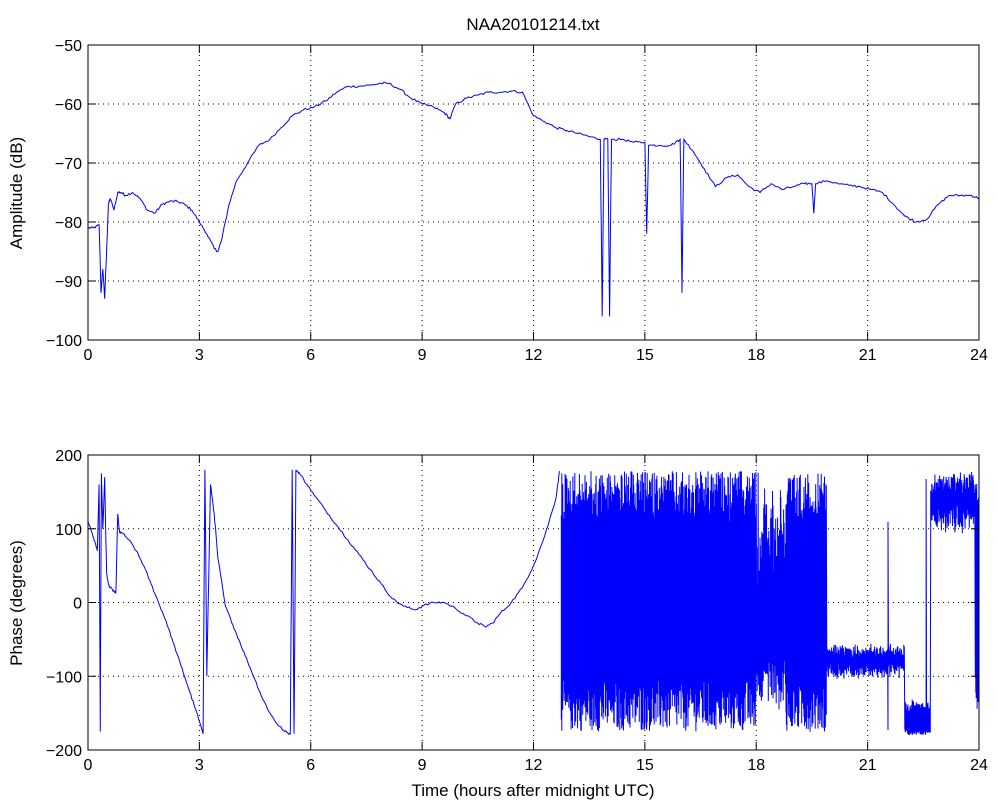 Image resolution: width=998 pixels, height=811 pixels. Describe the element at coordinates (868, 765) in the screenshot. I see `phase-xtick-label: 21` at that location.